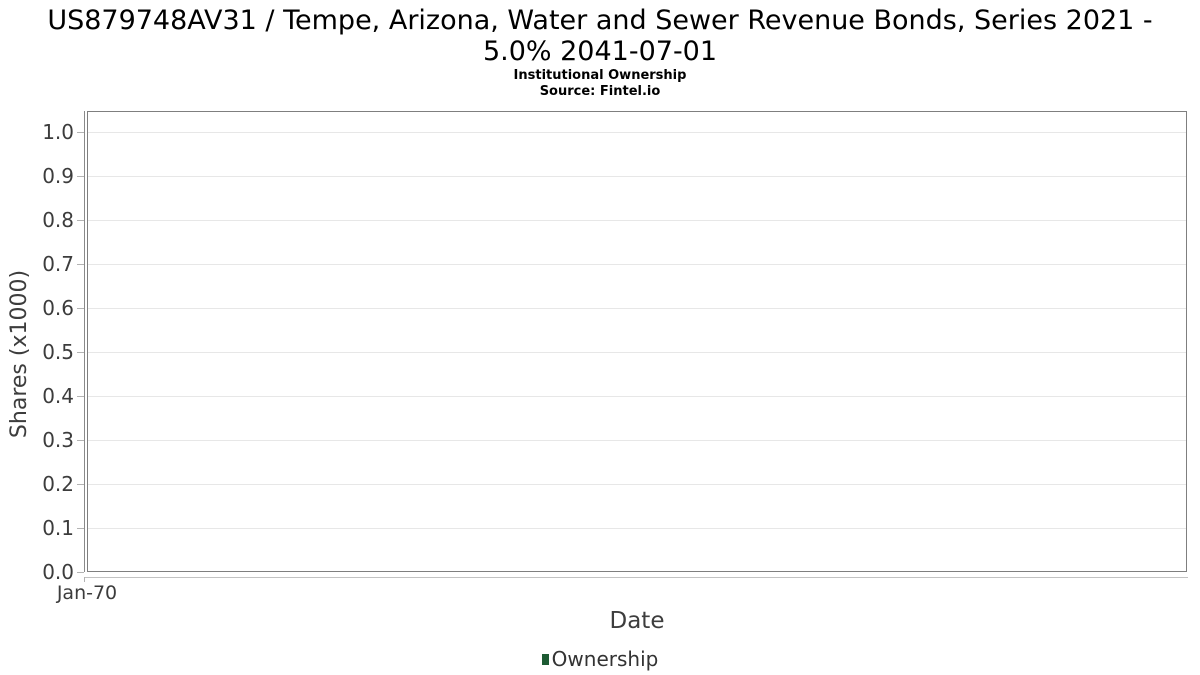 Image resolution: width=1200 pixels, height=675 pixels. I want to click on legend-marker-ownership, so click(545, 659).